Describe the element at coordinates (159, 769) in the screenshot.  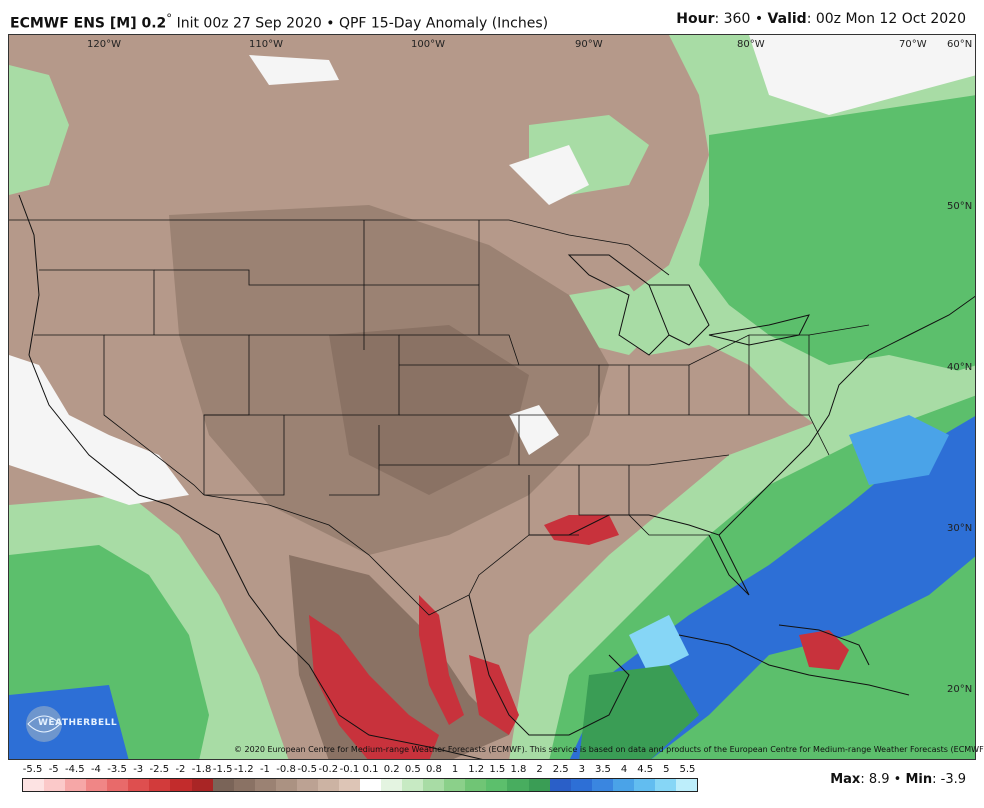
I see `legend-tick-label: -2.5` at that location.